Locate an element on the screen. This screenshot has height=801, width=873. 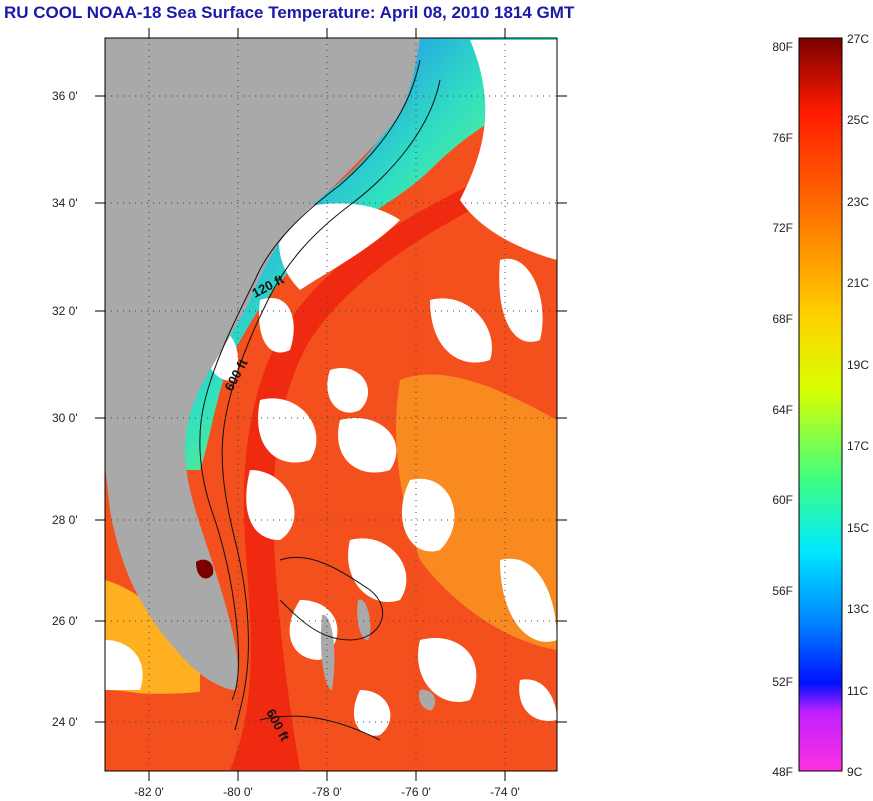
temperature-colorbar is located at coordinates (820, 404).